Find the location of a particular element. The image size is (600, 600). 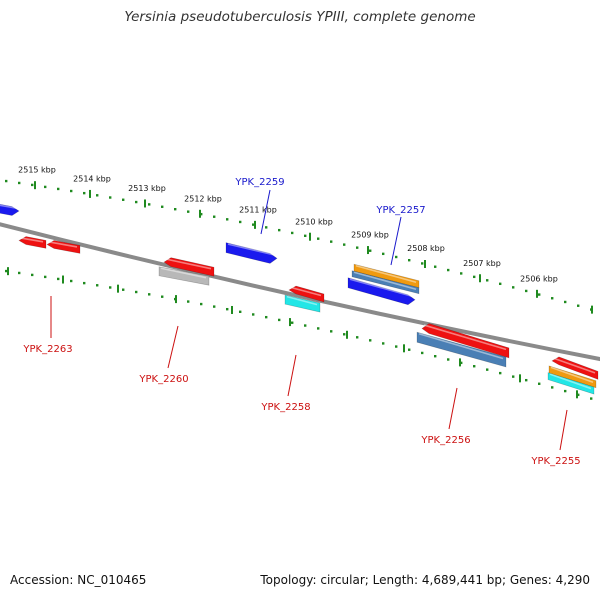

gene-ypk-2263a-highlight is located at coordinates (32, 240).